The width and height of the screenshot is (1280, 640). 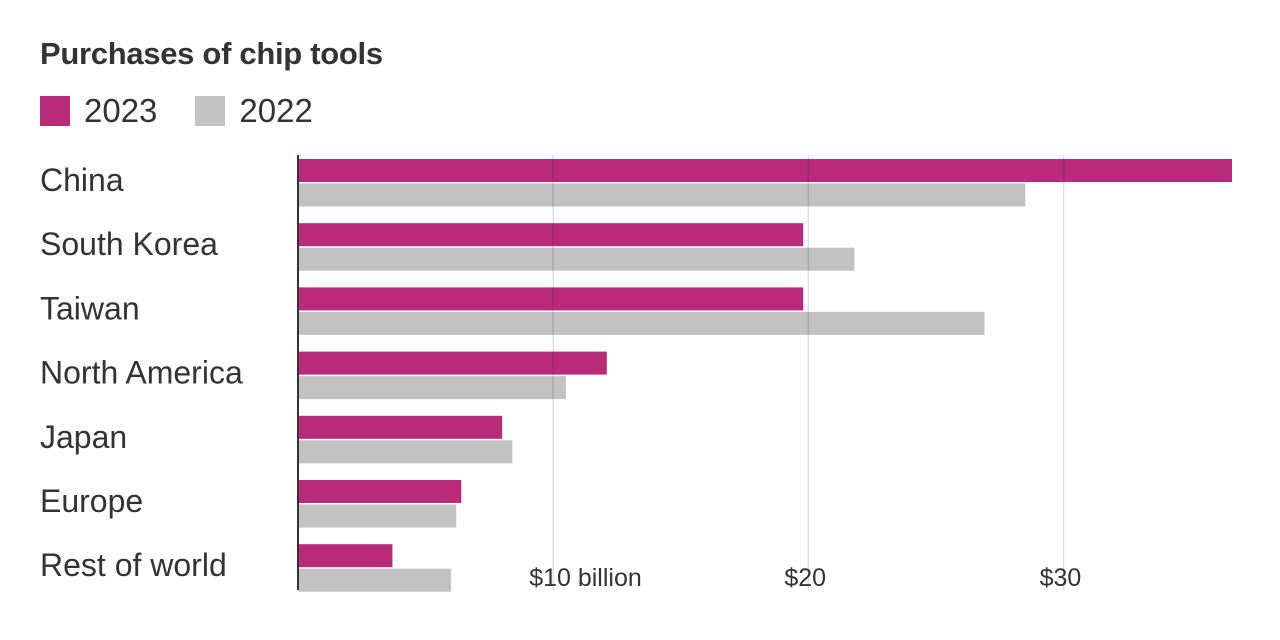 I want to click on tick-label-30: $30, so click(x=1061, y=578).